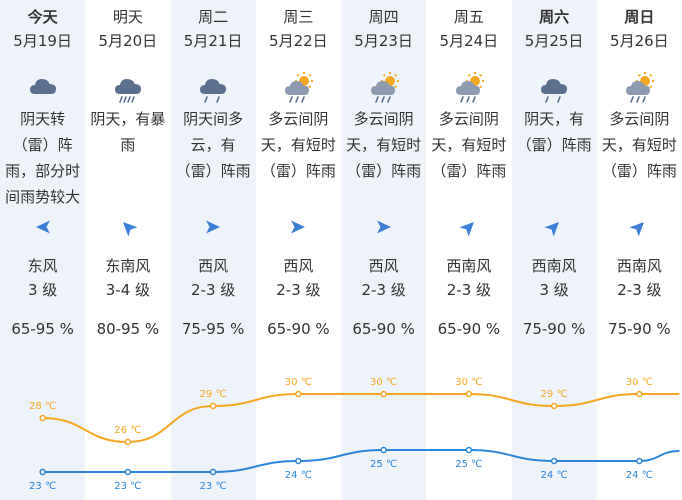  What do you see at coordinates (383, 17) in the screenshot?
I see `day-label: 周四` at bounding box center [383, 17].